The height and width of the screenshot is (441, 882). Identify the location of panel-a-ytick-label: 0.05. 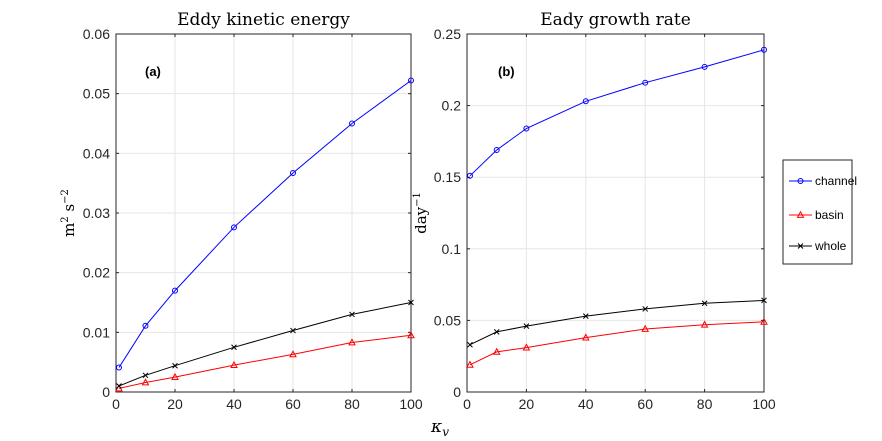
(96, 94).